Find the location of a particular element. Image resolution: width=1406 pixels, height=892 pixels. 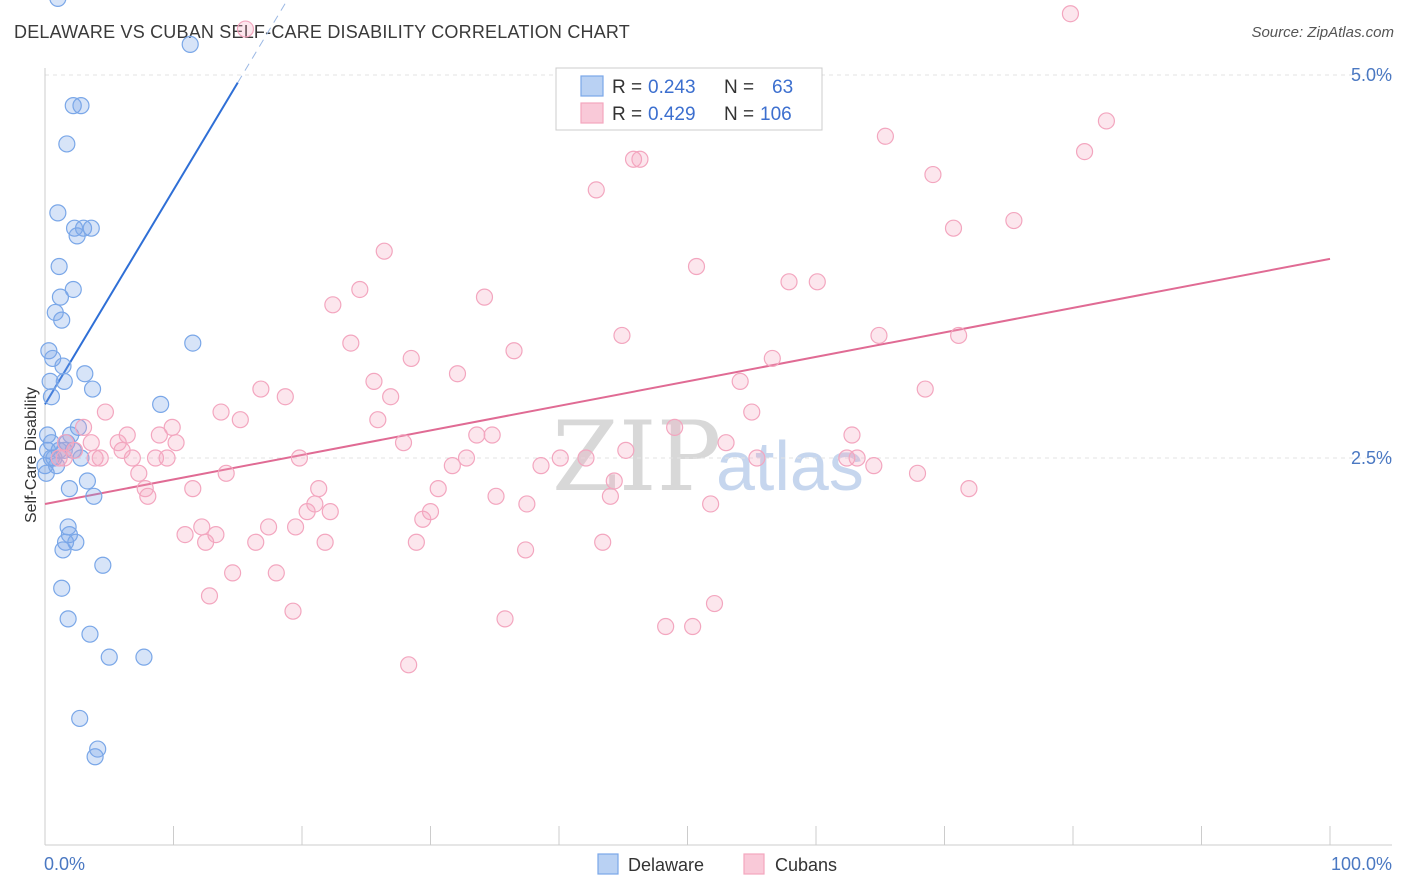

watermark: ZIP atlas is located at coordinates (708, 457).